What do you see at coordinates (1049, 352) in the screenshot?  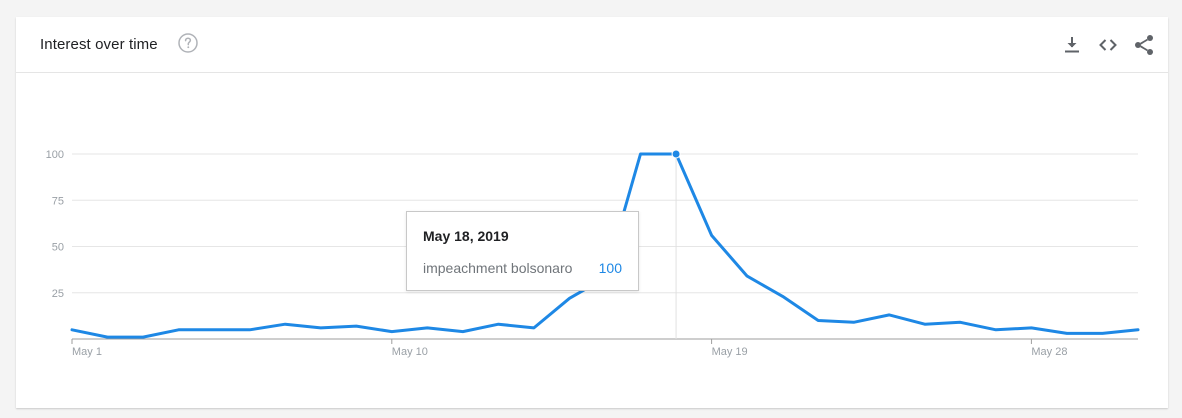 I see `x-tick-label: May 28` at bounding box center [1049, 352].